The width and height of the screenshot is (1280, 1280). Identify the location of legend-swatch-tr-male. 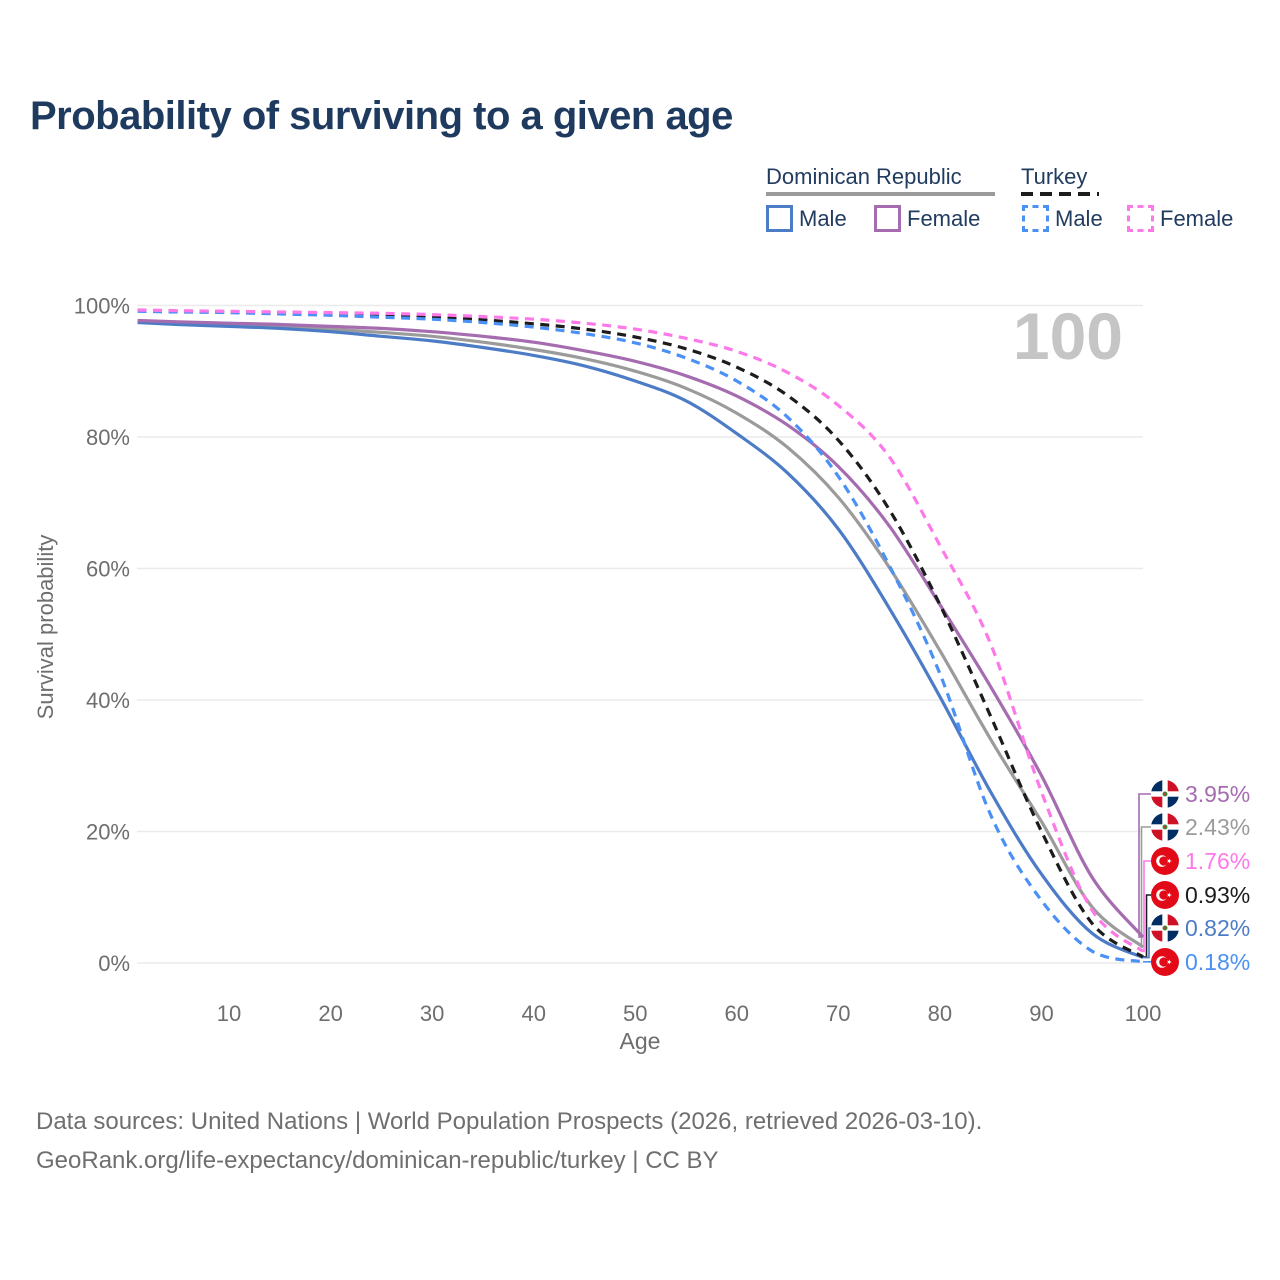
(1035, 218).